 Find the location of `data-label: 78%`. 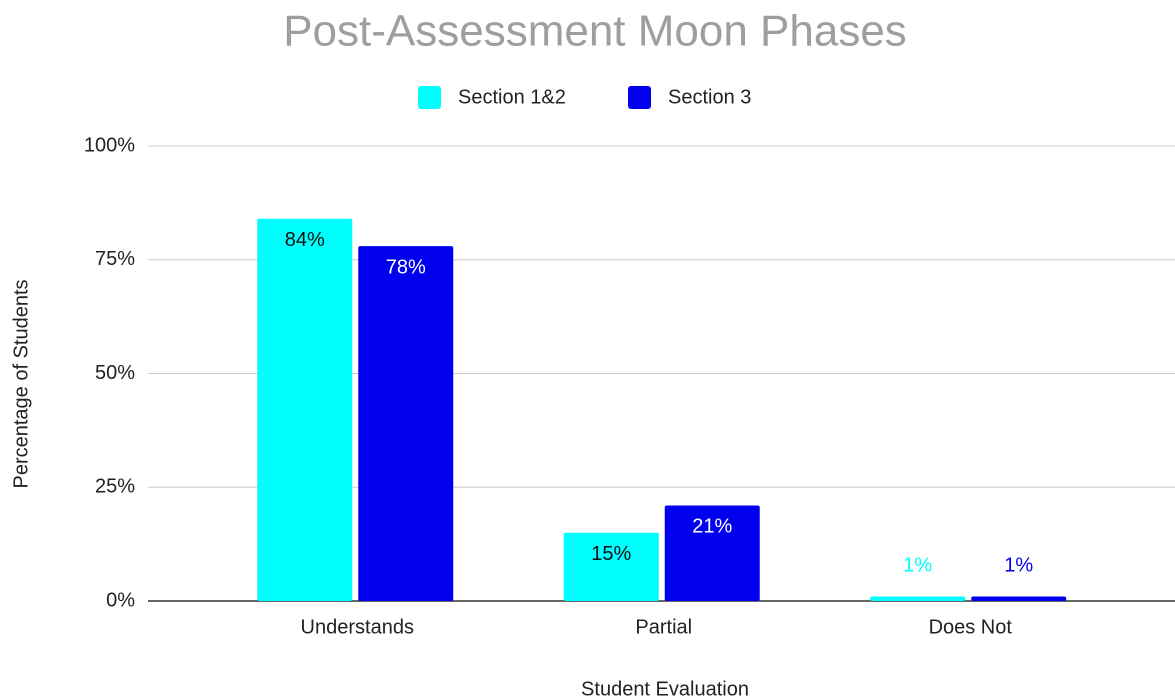

data-label: 78% is located at coordinates (406, 267).